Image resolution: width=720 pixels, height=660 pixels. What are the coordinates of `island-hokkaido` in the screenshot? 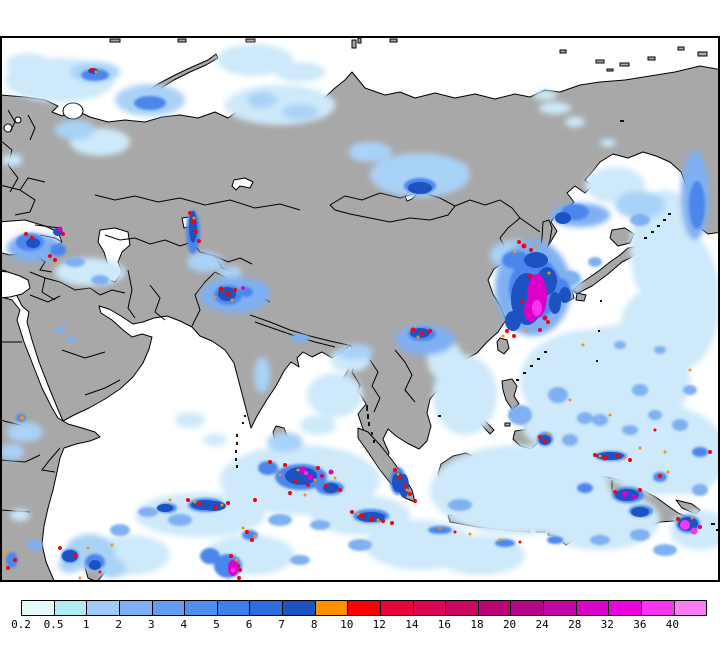 It's located at (622, 237).